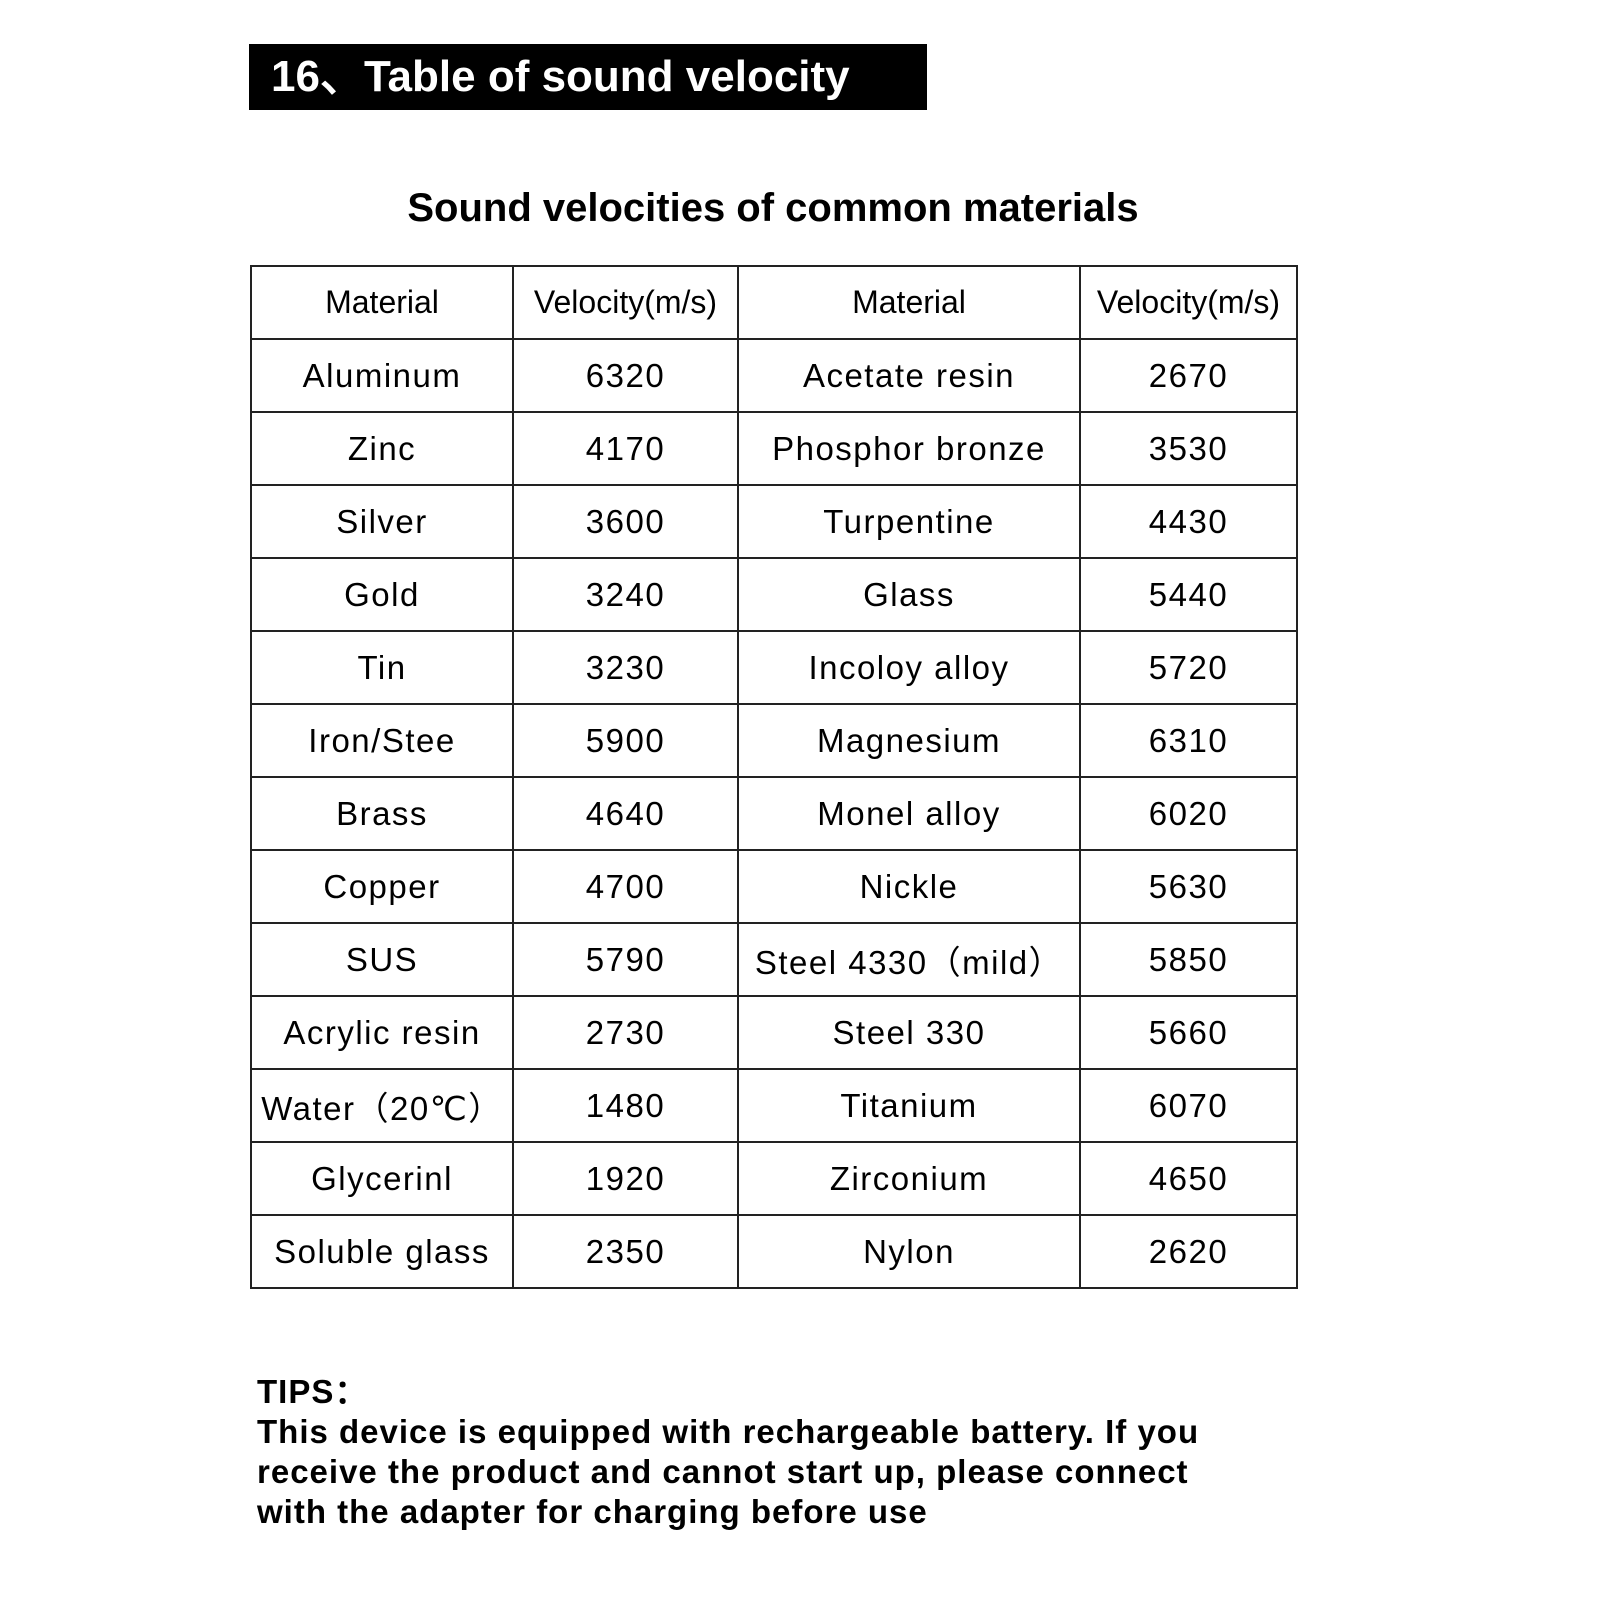 This screenshot has height=1601, width=1601. I want to click on velocity-cell: 3530, so click(1188, 448).